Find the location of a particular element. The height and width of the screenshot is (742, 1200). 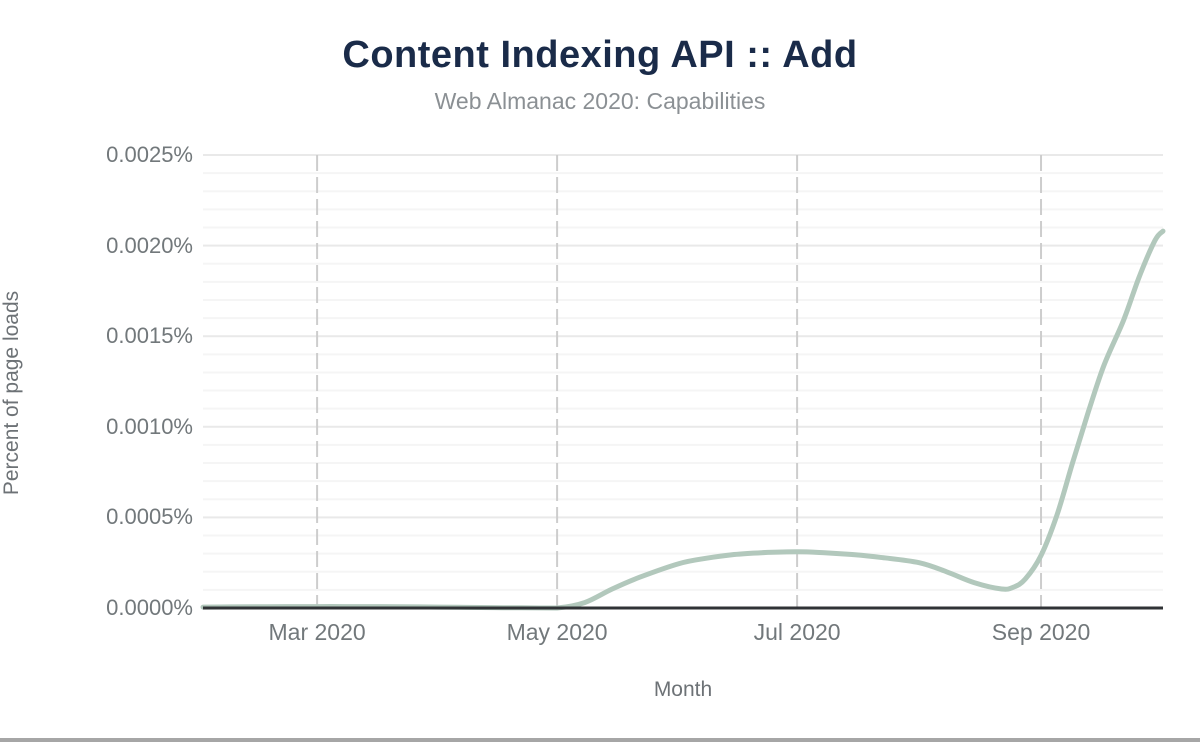

y-tick-label: 0.0025% is located at coordinates (149, 154).